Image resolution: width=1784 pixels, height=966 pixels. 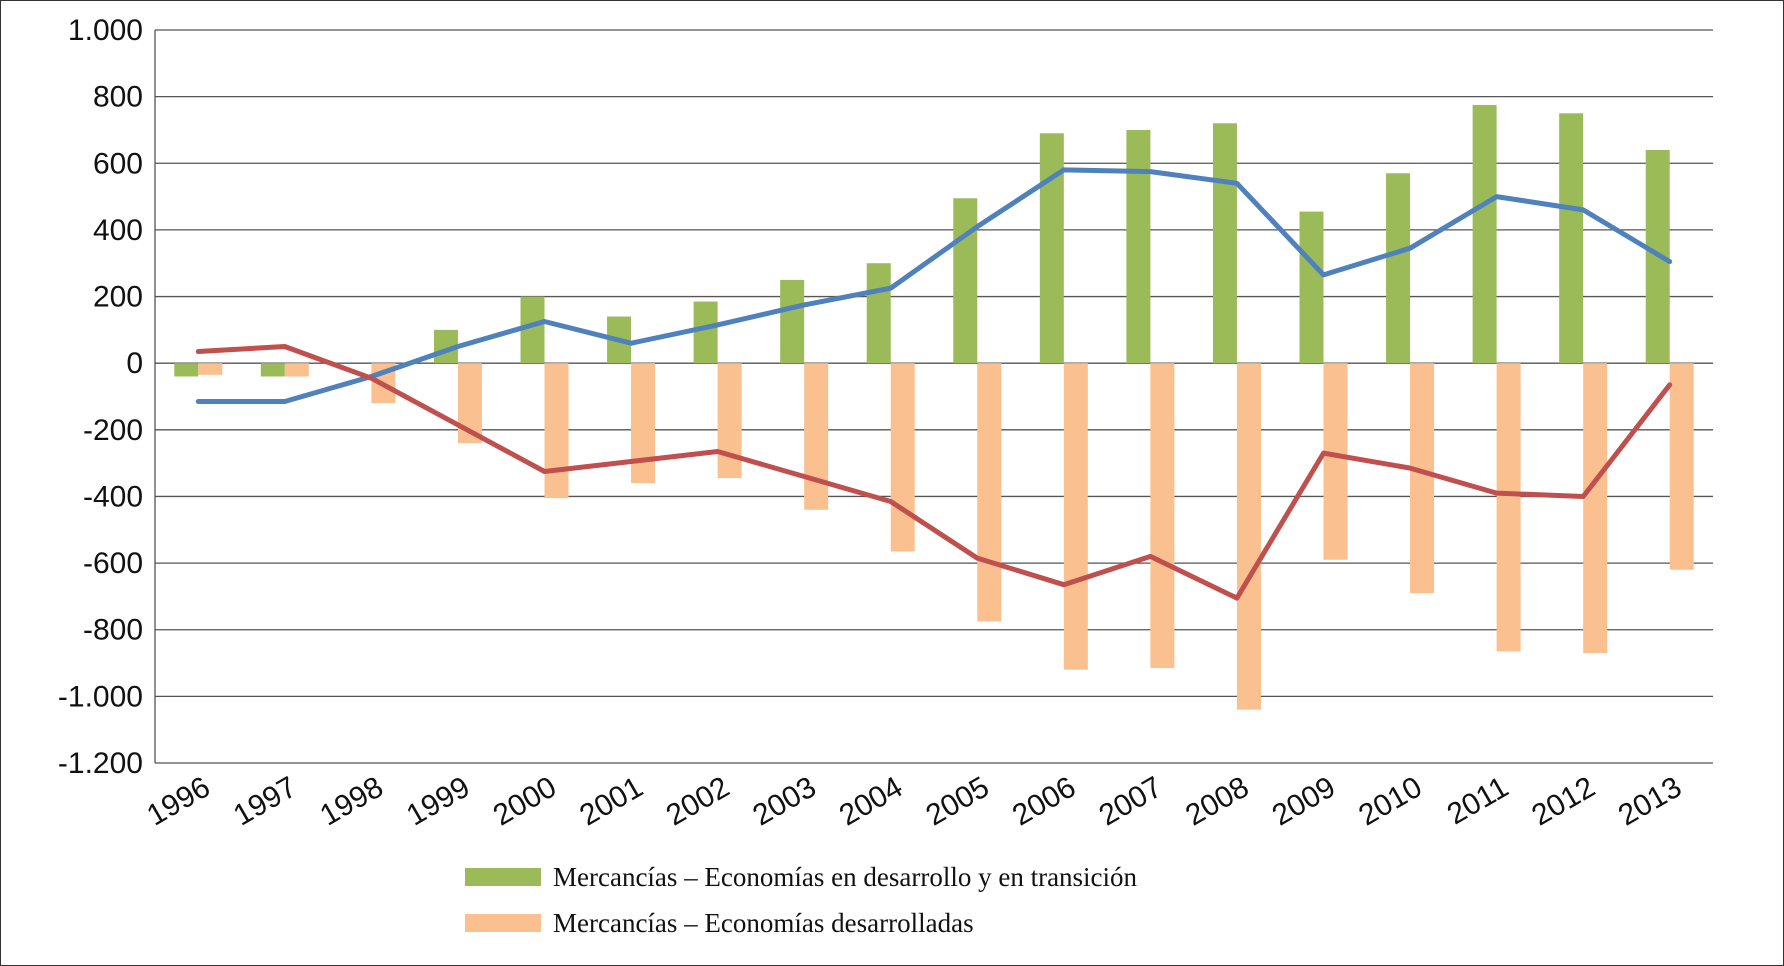 I want to click on bar-developed-2012, so click(x=1595, y=508).